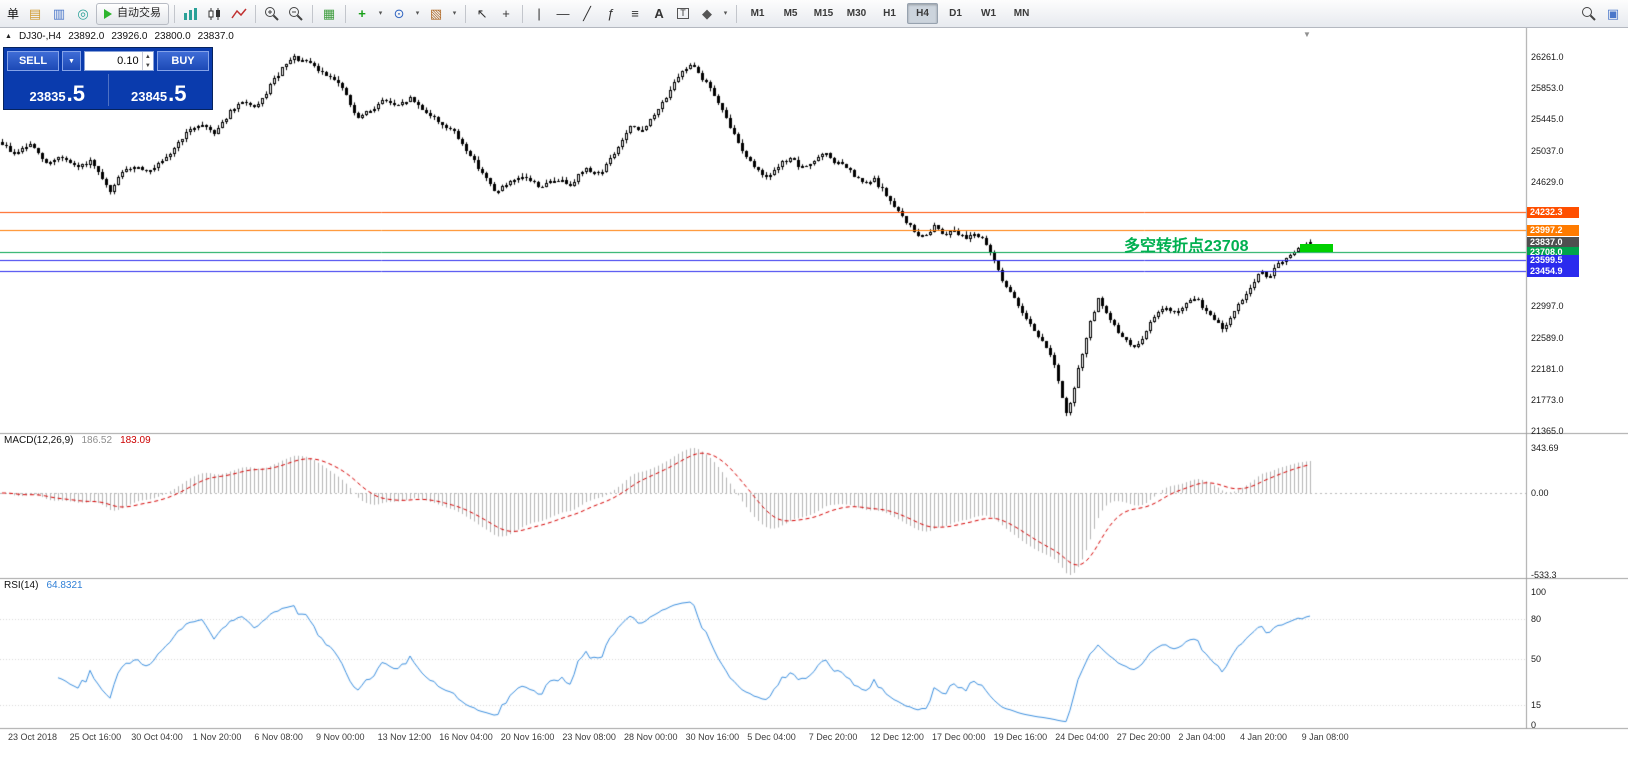  What do you see at coordinates (296, 14) in the screenshot?
I see `zoom-out-icon` at bounding box center [296, 14].